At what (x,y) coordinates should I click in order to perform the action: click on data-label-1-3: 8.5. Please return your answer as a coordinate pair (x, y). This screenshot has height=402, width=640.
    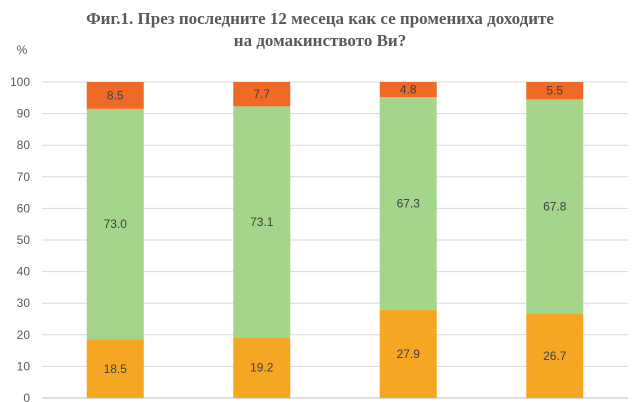
    Looking at the image, I should click on (115, 95).